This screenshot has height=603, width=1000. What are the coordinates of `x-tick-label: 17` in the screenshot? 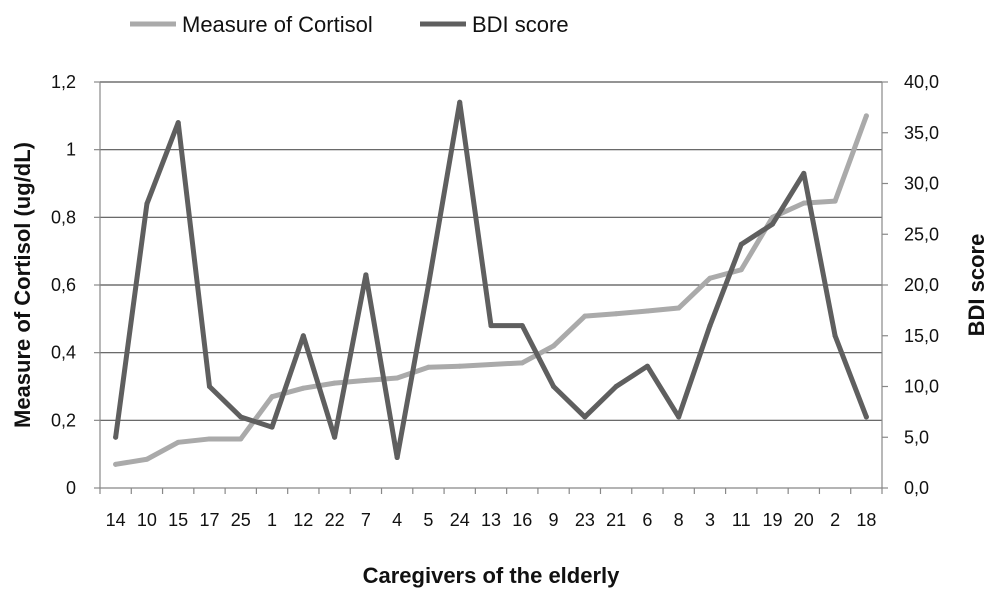 It's located at (209, 520).